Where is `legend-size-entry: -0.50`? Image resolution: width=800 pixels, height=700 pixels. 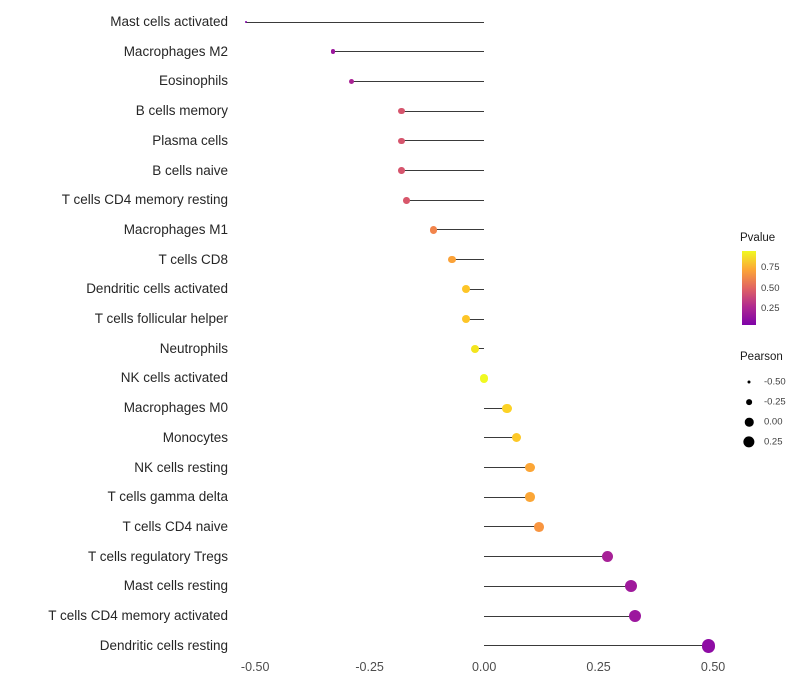
legend-size-entry: -0.50 is located at coordinates (770, 382).